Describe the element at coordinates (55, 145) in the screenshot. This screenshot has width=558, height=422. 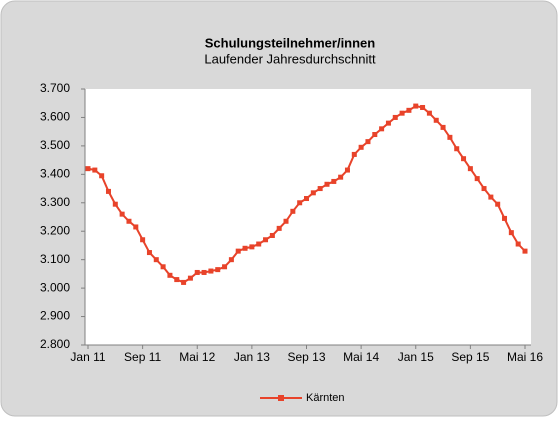
I see `y-tick-label: 3.500` at that location.